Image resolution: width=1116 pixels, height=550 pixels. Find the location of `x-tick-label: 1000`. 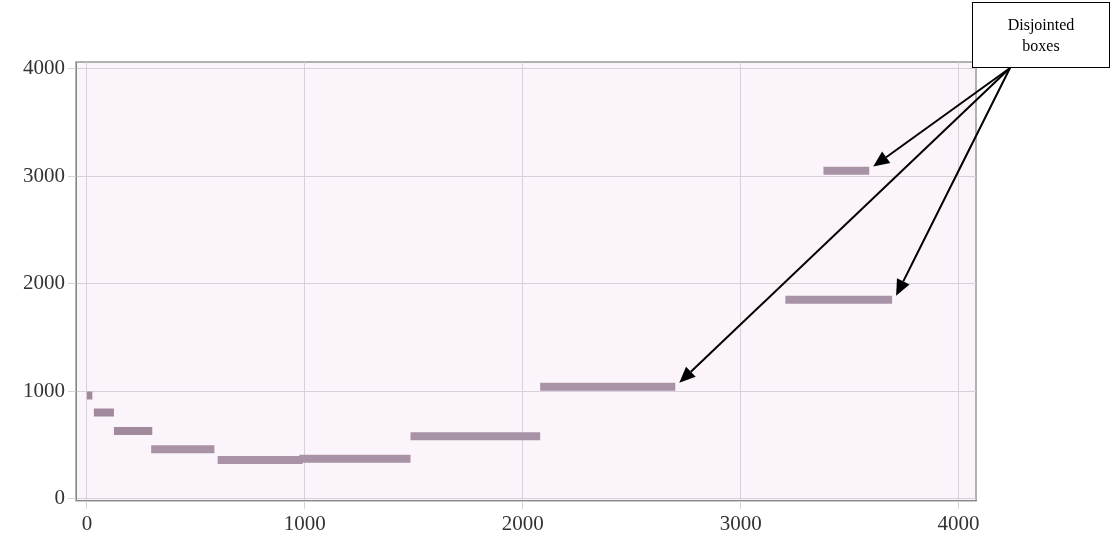

x-tick-label: 1000 is located at coordinates (304, 522).